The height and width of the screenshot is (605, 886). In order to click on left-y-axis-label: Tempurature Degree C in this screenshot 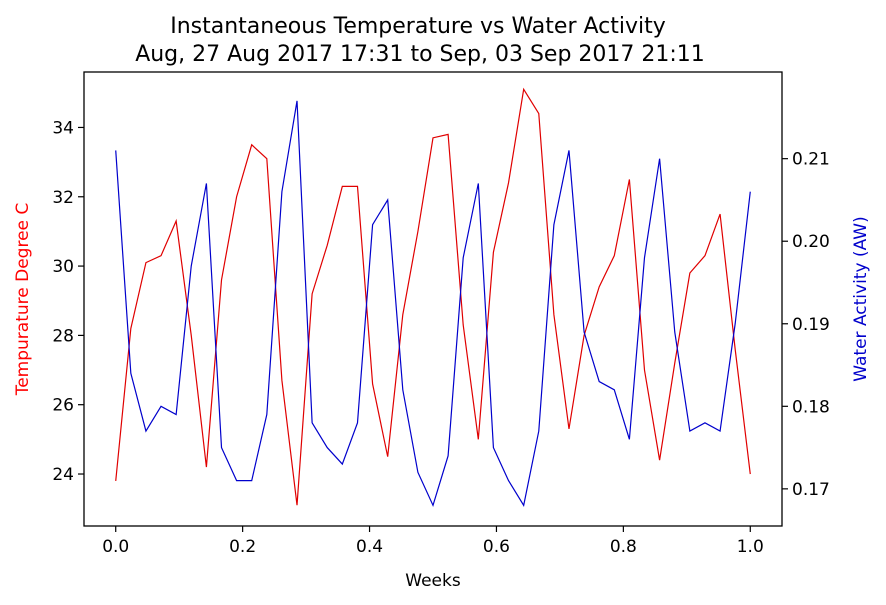, I will do `click(23, 300)`.